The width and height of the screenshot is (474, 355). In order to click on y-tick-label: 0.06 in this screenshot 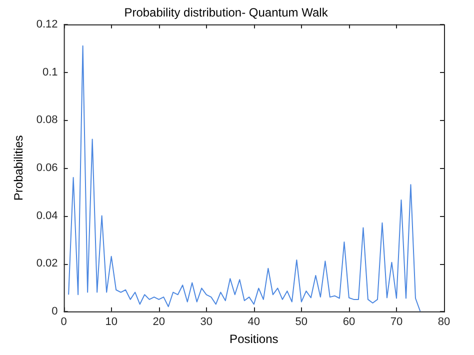, I will do `click(47, 168)`.